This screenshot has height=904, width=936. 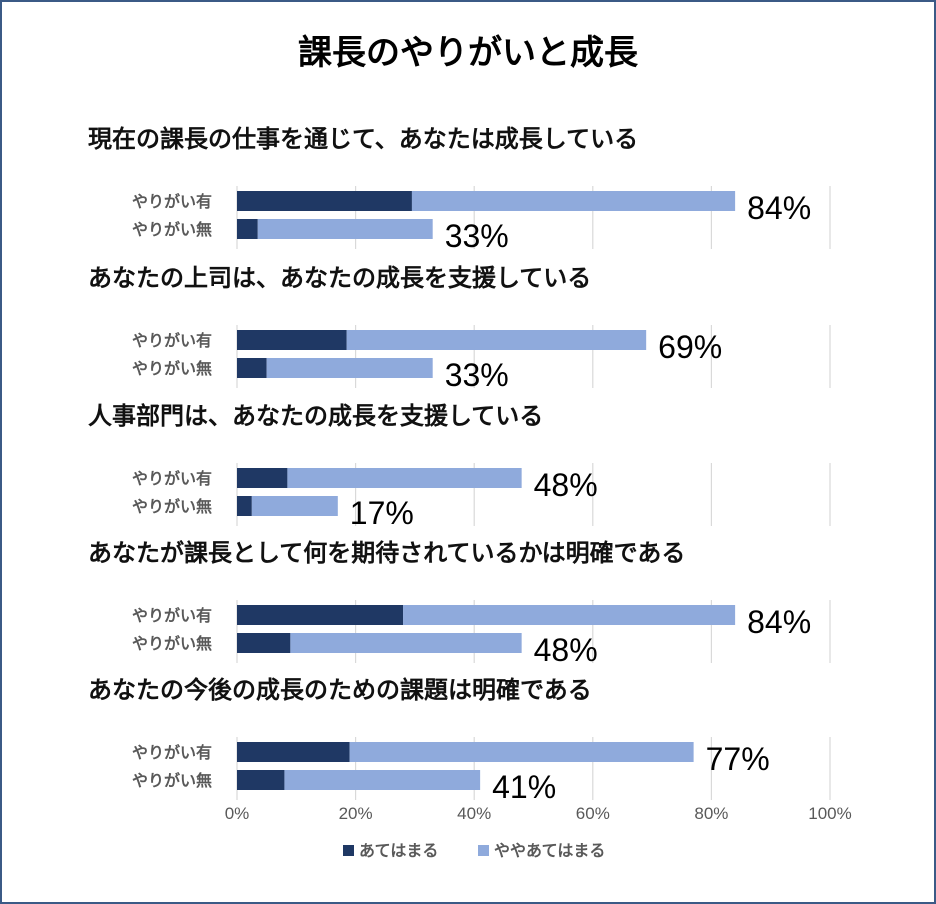 What do you see at coordinates (382, 513) in the screenshot?
I see `data-label-total: 17%` at bounding box center [382, 513].